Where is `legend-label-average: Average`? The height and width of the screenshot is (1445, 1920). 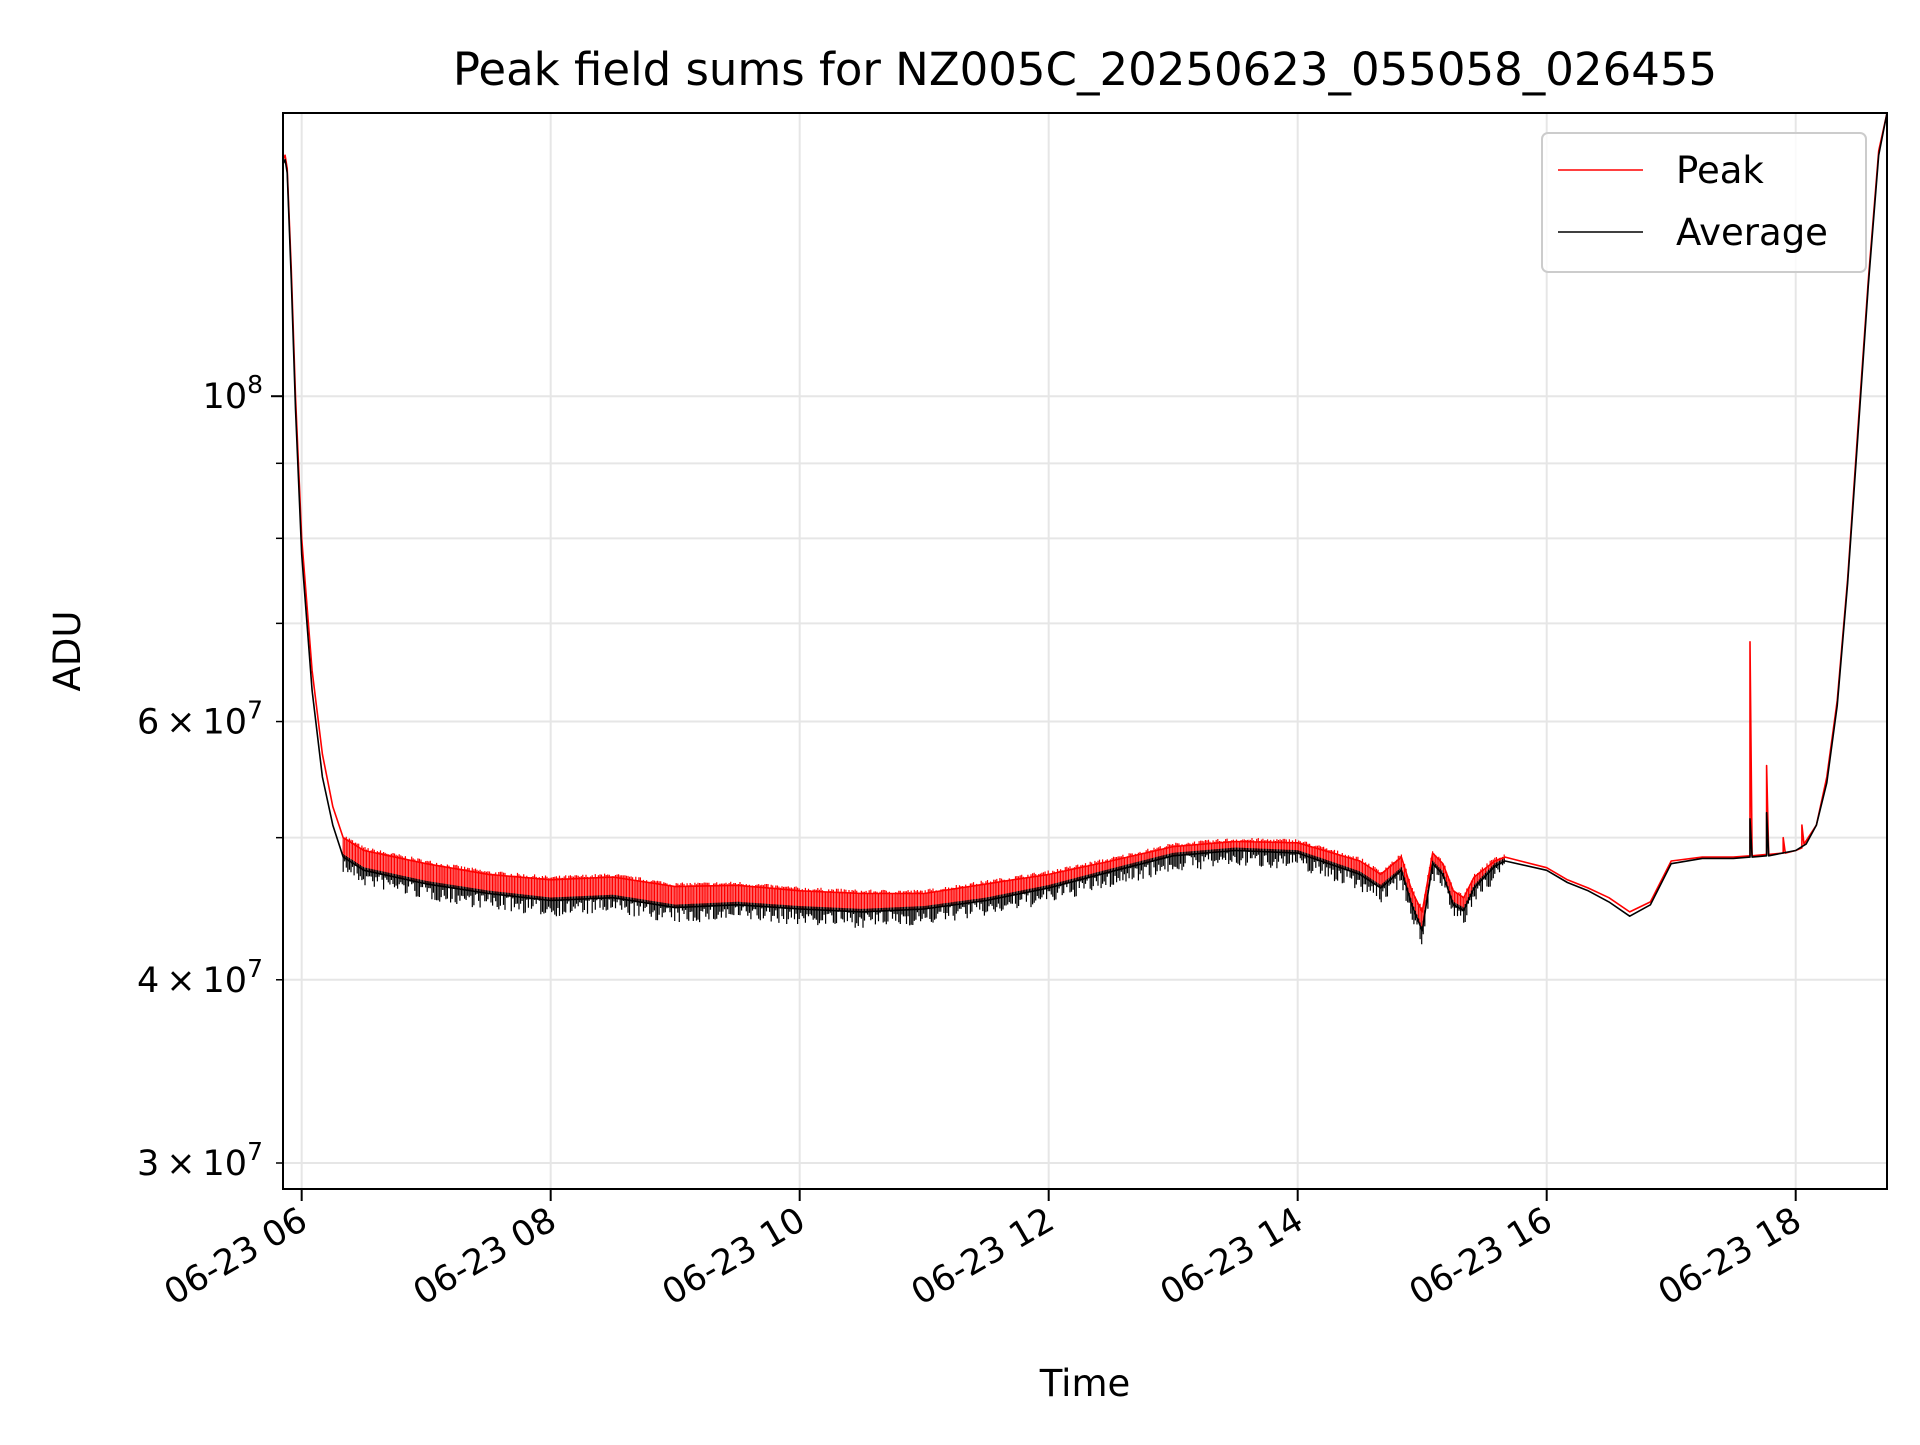
legend-label-average: Average is located at coordinates (1752, 232).